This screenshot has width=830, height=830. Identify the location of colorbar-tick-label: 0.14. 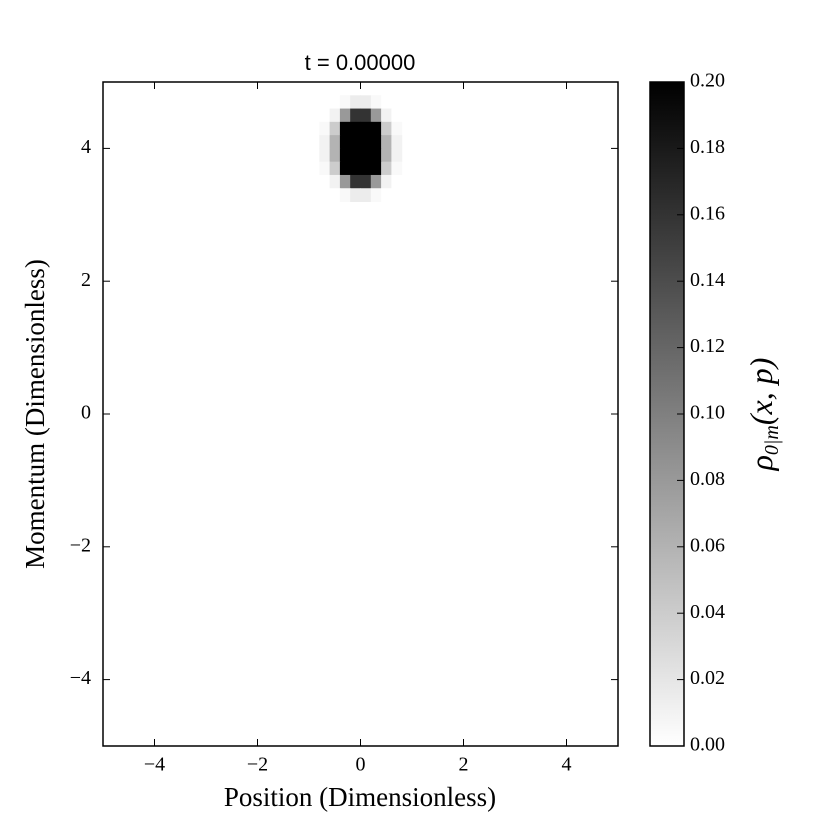
(707, 280).